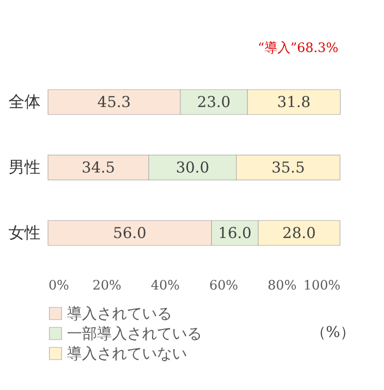  Describe the element at coordinates (298, 48) in the screenshot. I see `text: “導入”68.3%` at that location.